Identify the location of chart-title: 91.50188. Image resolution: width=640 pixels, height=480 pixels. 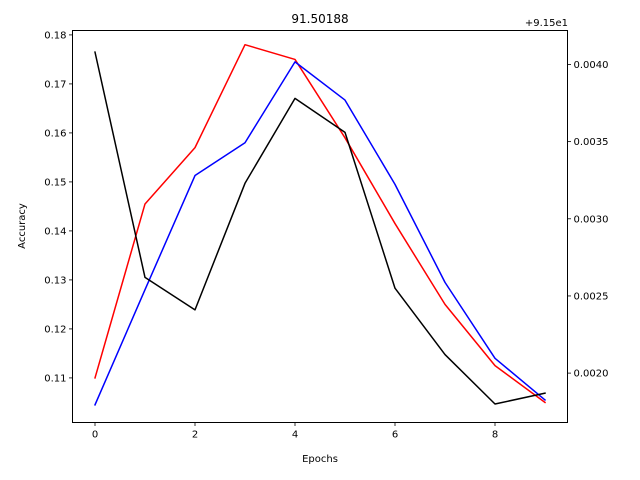
(319, 19).